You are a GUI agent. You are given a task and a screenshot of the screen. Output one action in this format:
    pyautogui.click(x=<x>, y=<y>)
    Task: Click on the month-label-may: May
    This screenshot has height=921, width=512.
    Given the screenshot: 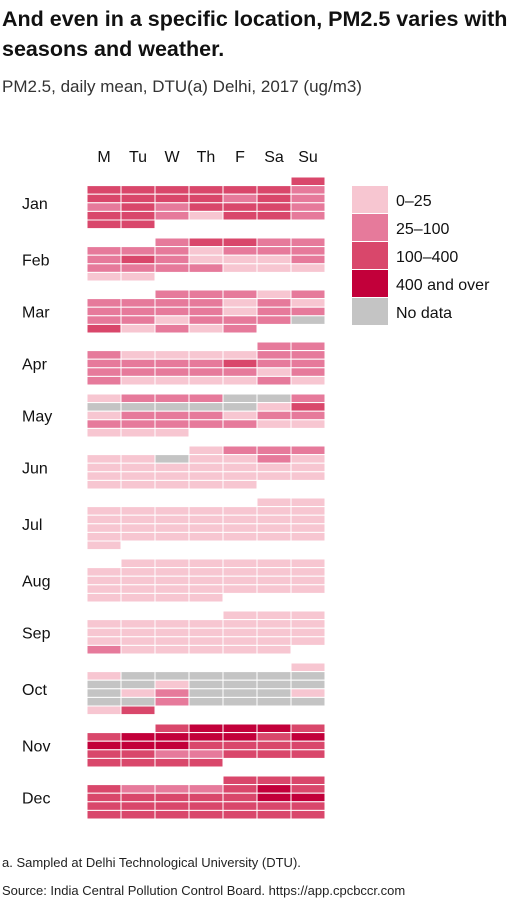 What is the action you would take?
    pyautogui.click(x=37, y=417)
    